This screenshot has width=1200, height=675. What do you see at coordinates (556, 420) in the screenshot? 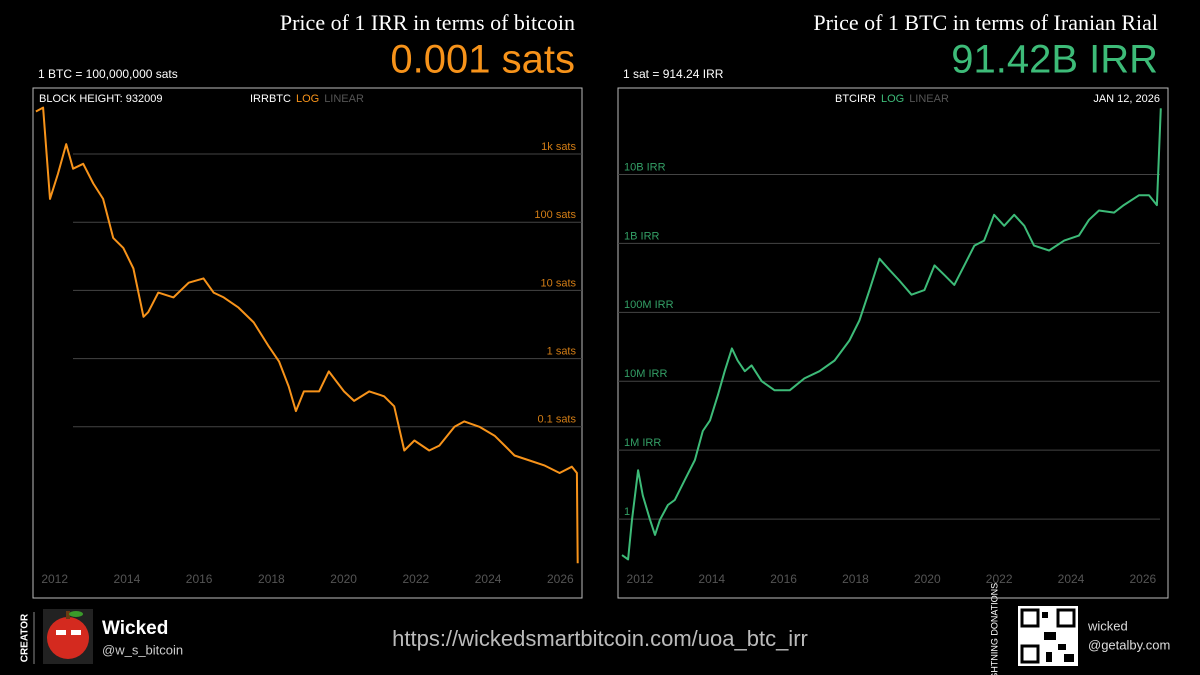
I see `y-tick-label: 0.1 sats` at bounding box center [556, 420].